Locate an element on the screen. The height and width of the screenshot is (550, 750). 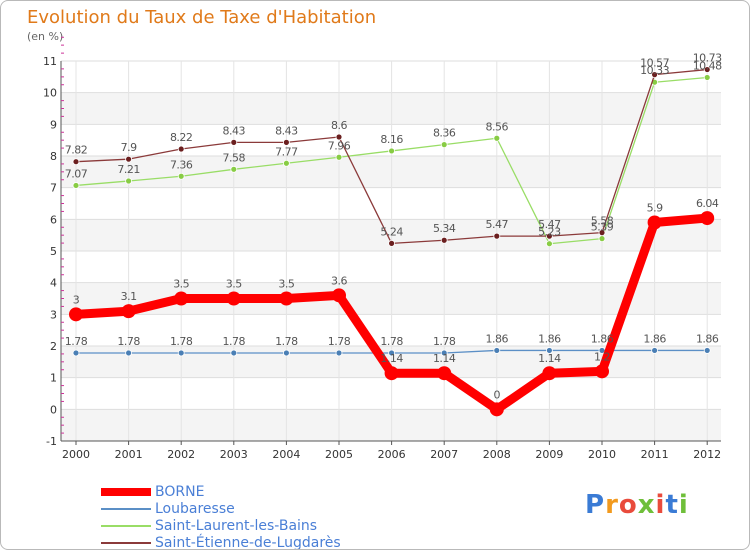
data-label: 10.33 is located at coordinates (654, 70).